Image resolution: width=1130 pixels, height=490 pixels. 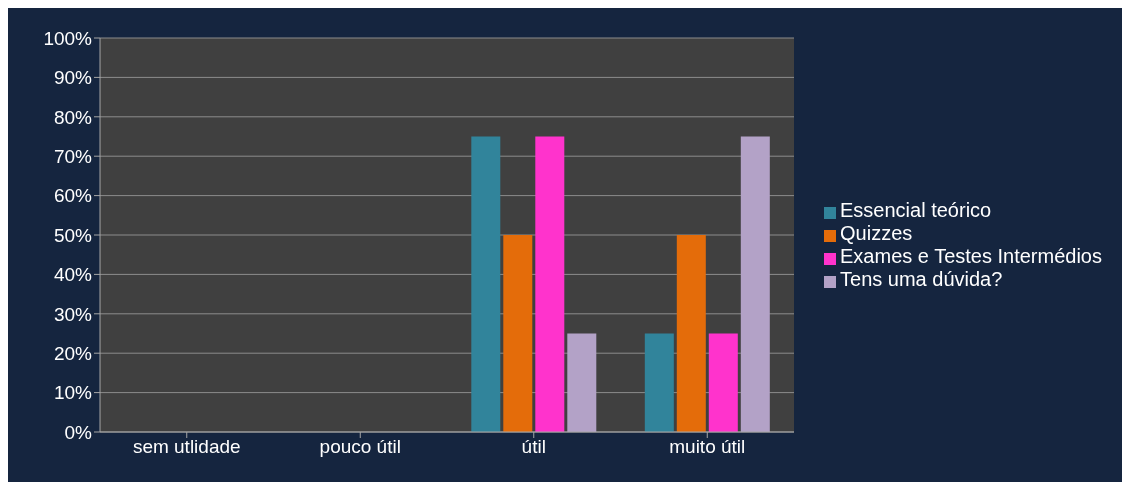 I want to click on y-tick-label: 0%, so click(x=78, y=432).